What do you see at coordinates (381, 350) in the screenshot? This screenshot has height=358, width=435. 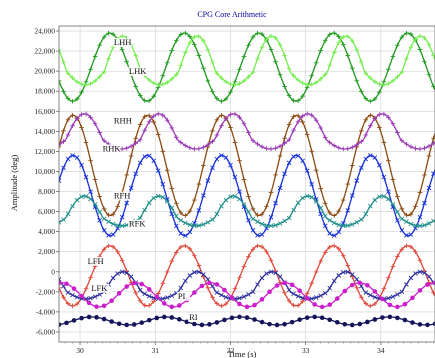 I see `x-tick-label: 34` at bounding box center [381, 350].